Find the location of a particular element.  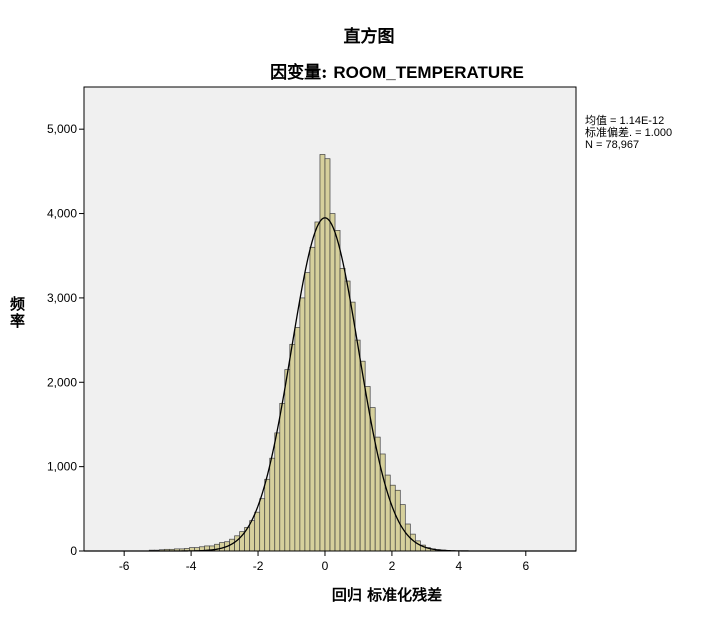

x-tick-label: 2 is located at coordinates (392, 566).